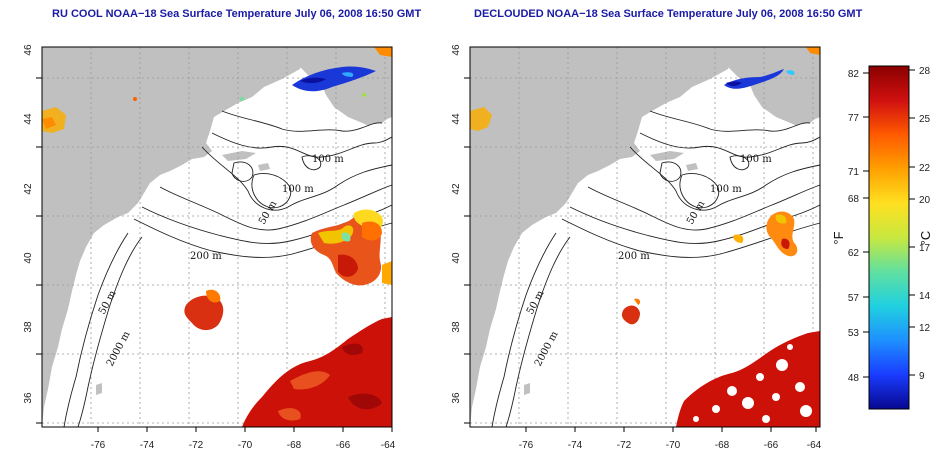  Describe the element at coordinates (889, 237) in the screenshot. I see `colorbar-gradient` at that location.